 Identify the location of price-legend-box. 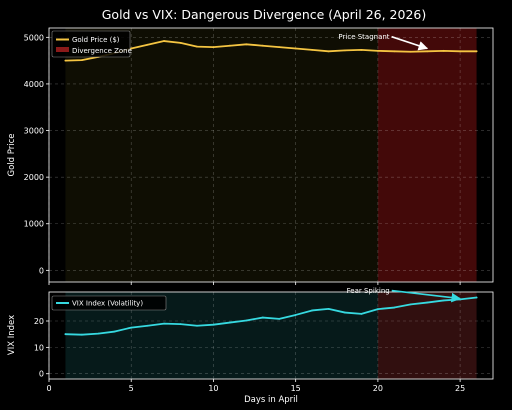
(91, 44).